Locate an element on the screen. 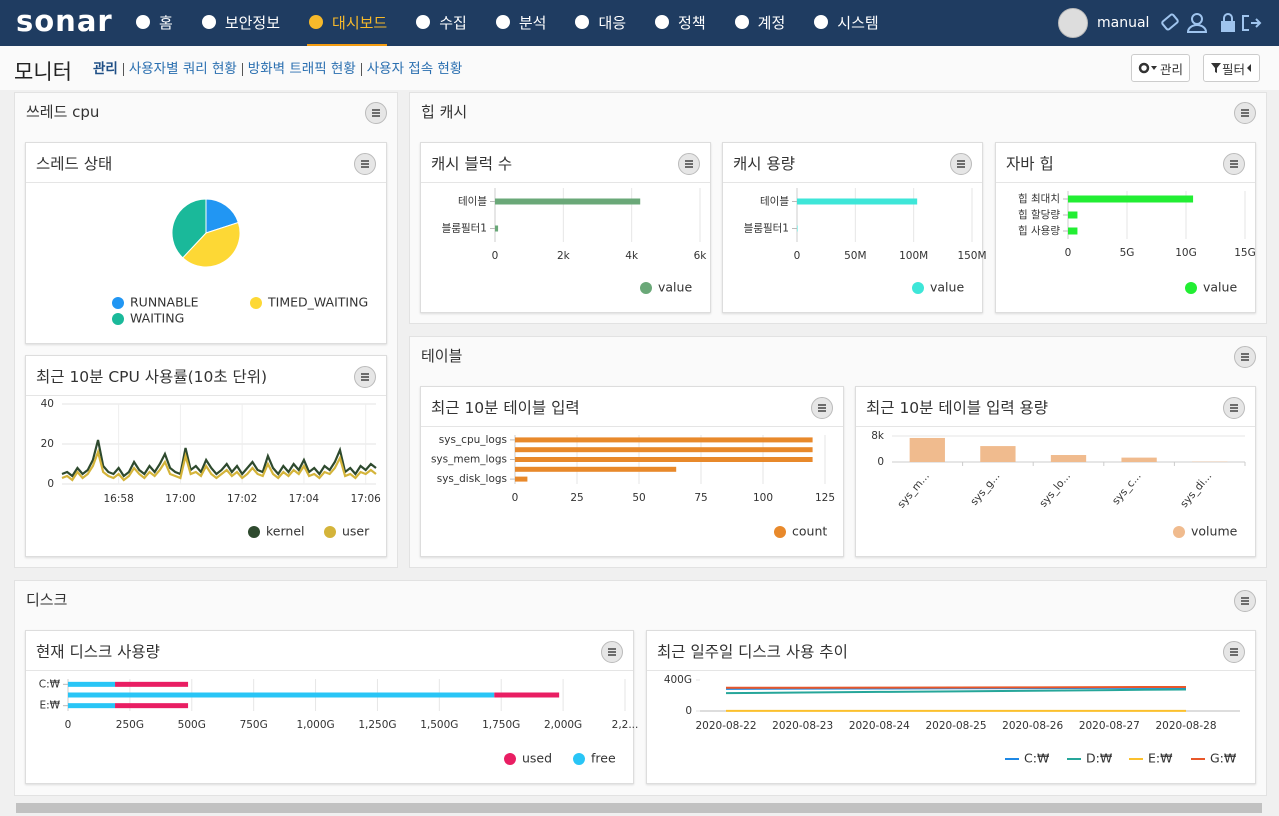 The image size is (1279, 816). scroll-thumb is located at coordinates (639, 808).